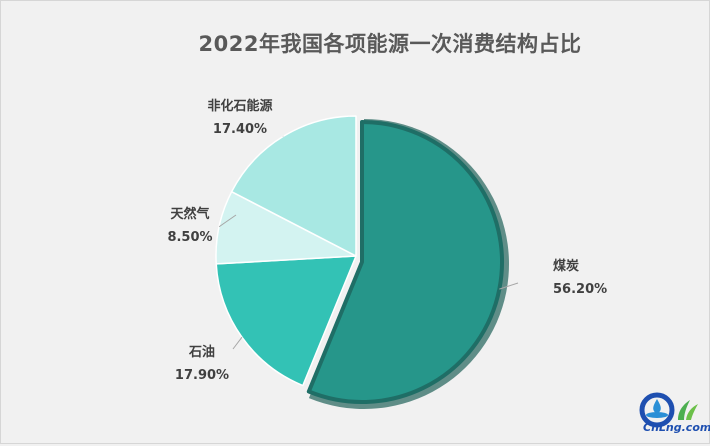 This screenshot has height=446, width=710. I want to click on slice-value-label: 17.40%, so click(240, 129).